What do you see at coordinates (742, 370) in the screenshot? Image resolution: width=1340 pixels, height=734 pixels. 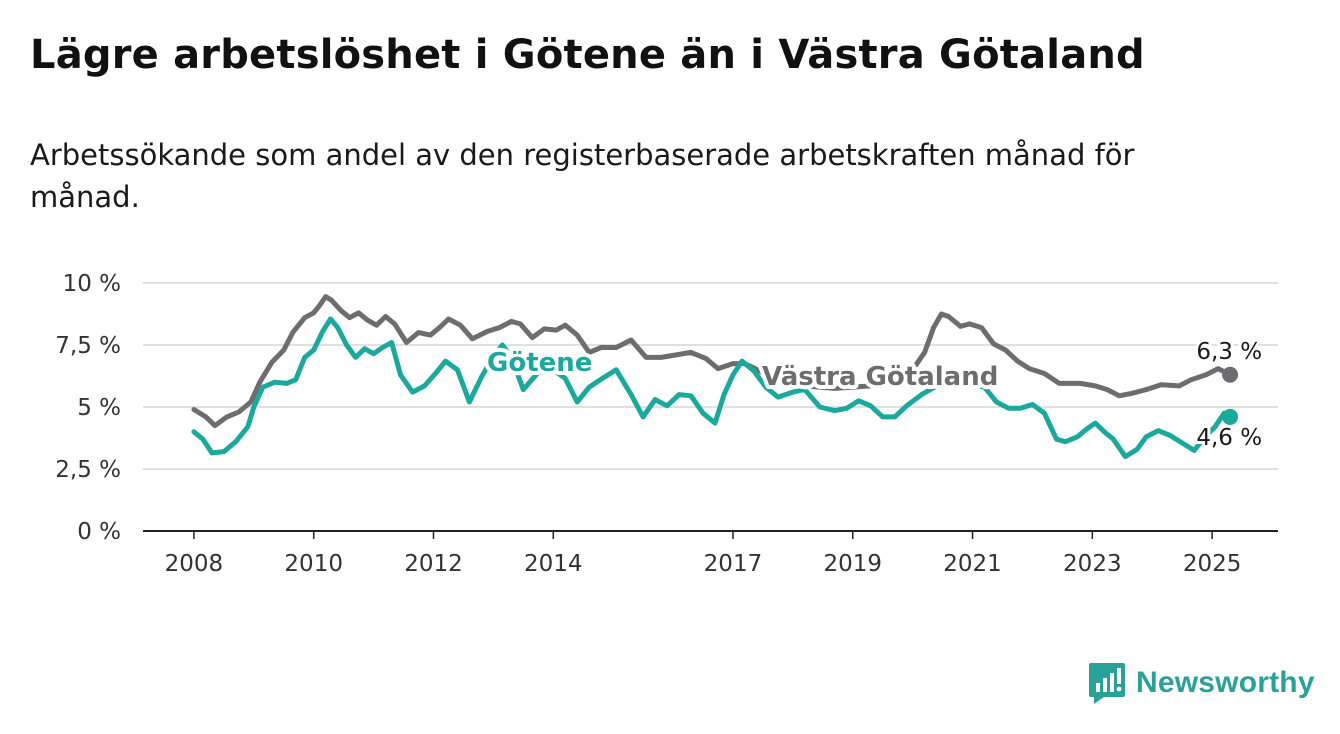 I see `series-labels: Götene Västra Götaland` at bounding box center [742, 370].